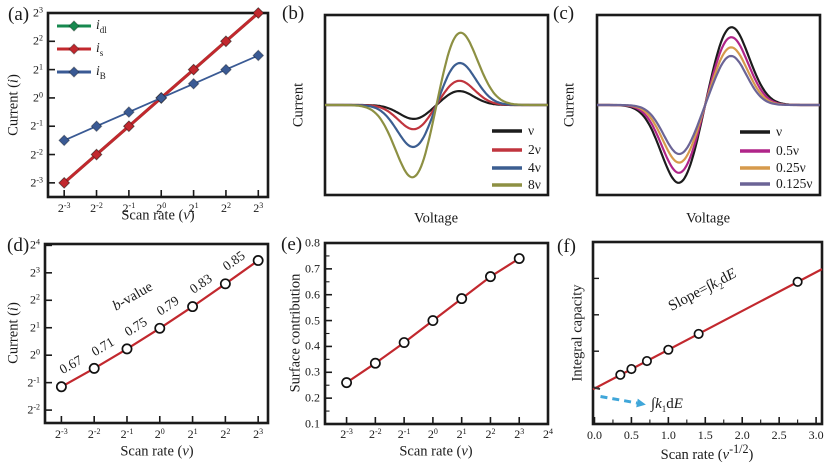 This screenshot has width=827, height=467. What do you see at coordinates (38, 69) in the screenshot?
I see `panel-a-ytick-label: 21` at bounding box center [38, 69].